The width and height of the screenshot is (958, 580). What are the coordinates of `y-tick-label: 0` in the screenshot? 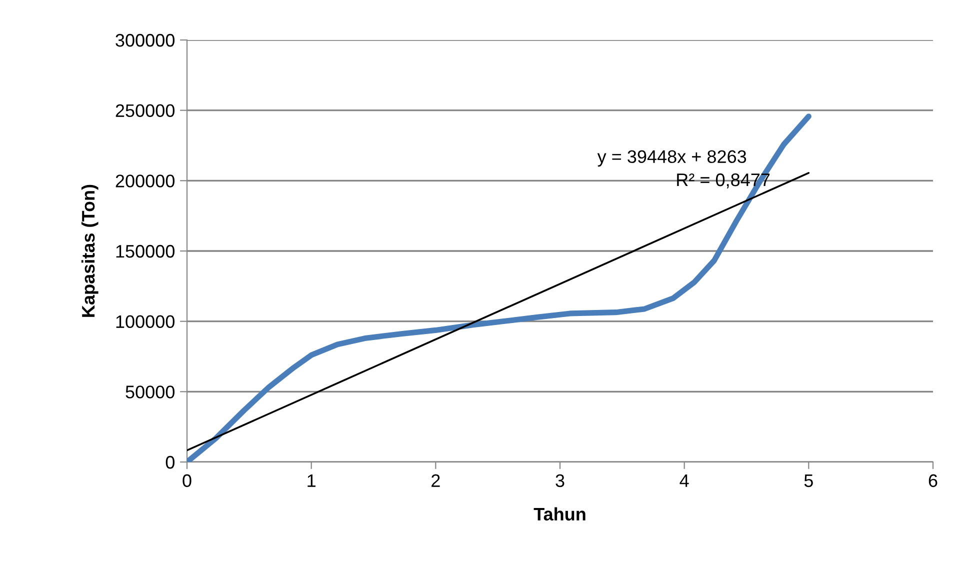 It's located at (170, 462).